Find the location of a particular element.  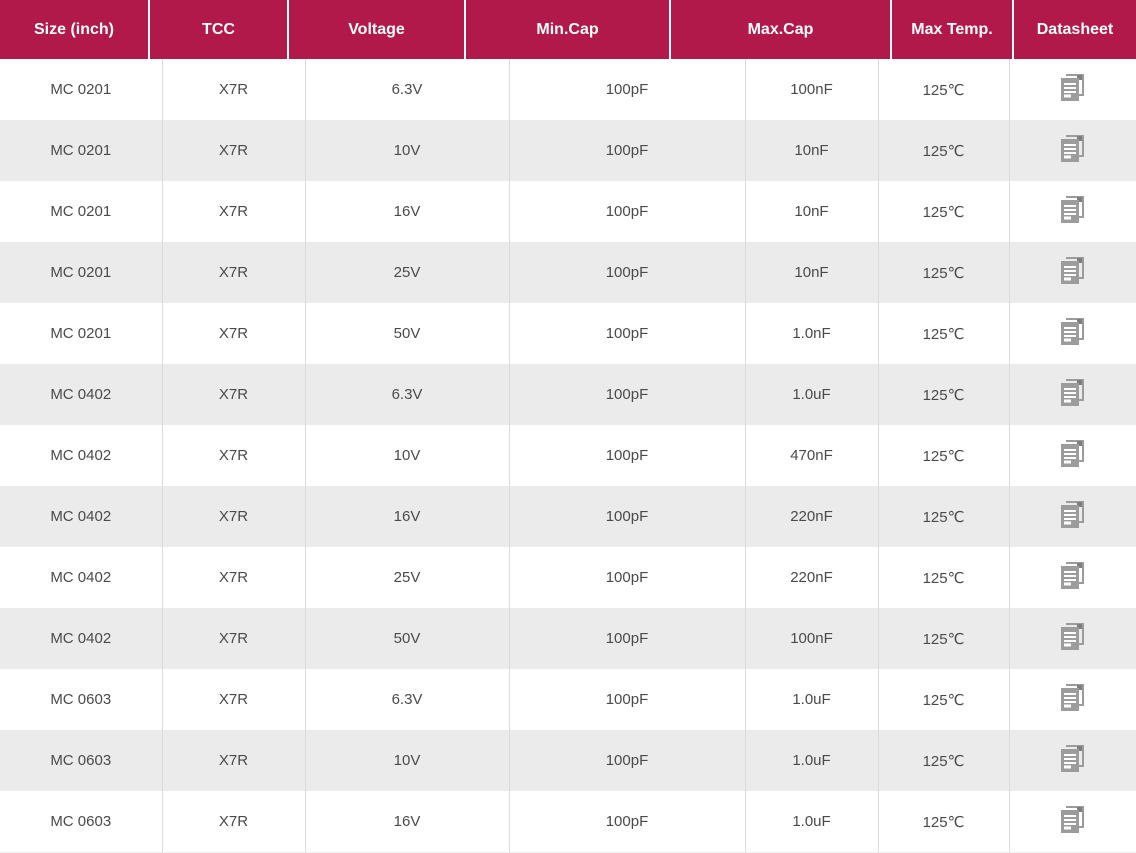

cell-voltage: 50V is located at coordinates (406, 638).